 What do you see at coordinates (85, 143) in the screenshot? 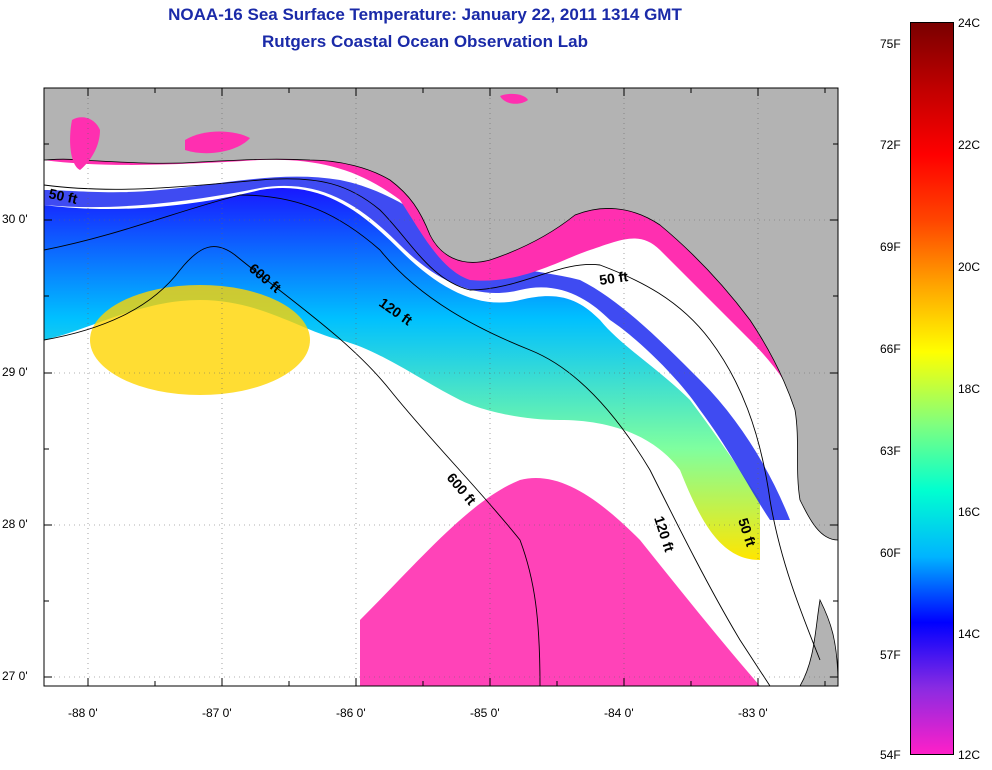
I see `pensacola-bay` at bounding box center [85, 143].